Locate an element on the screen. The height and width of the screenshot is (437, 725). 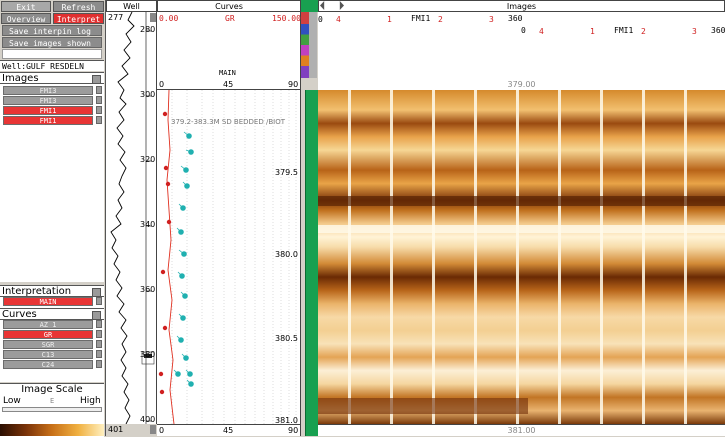
well-name-field: Well:GULF RESDELN is located at coordinates (52, 65).